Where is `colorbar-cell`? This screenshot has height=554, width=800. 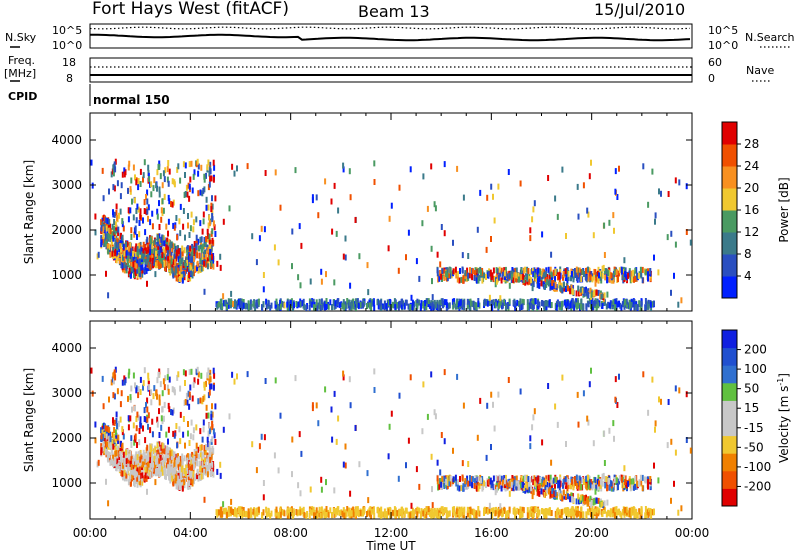
colorbar-cell is located at coordinates (729, 287).